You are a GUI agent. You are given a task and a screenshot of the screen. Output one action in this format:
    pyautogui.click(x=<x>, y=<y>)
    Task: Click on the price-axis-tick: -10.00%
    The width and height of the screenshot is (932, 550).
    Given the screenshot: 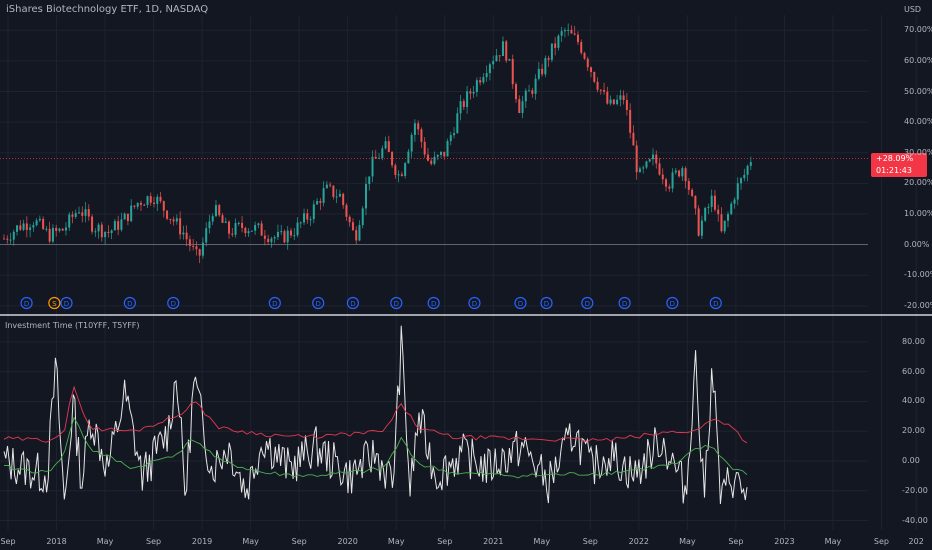 What is the action you would take?
    pyautogui.click(x=918, y=275)
    